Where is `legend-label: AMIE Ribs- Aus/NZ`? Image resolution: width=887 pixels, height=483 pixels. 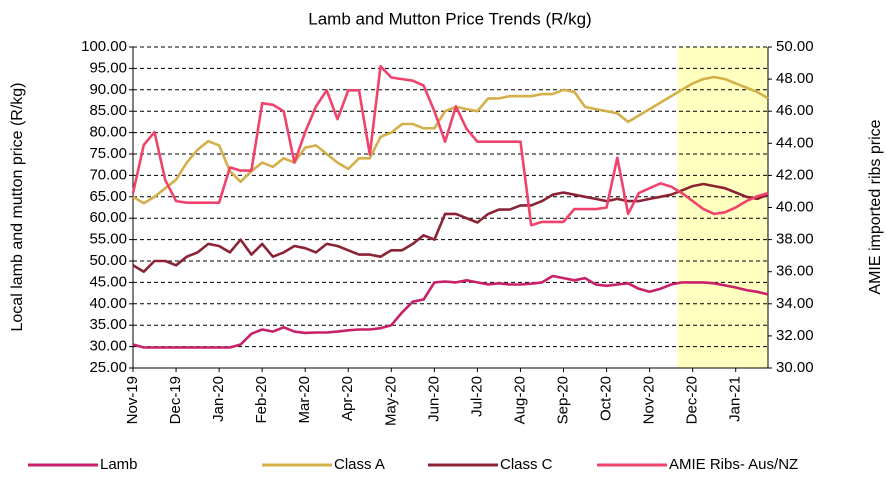 legend-label: AMIE Ribs- Aus/NZ is located at coordinates (733, 464).